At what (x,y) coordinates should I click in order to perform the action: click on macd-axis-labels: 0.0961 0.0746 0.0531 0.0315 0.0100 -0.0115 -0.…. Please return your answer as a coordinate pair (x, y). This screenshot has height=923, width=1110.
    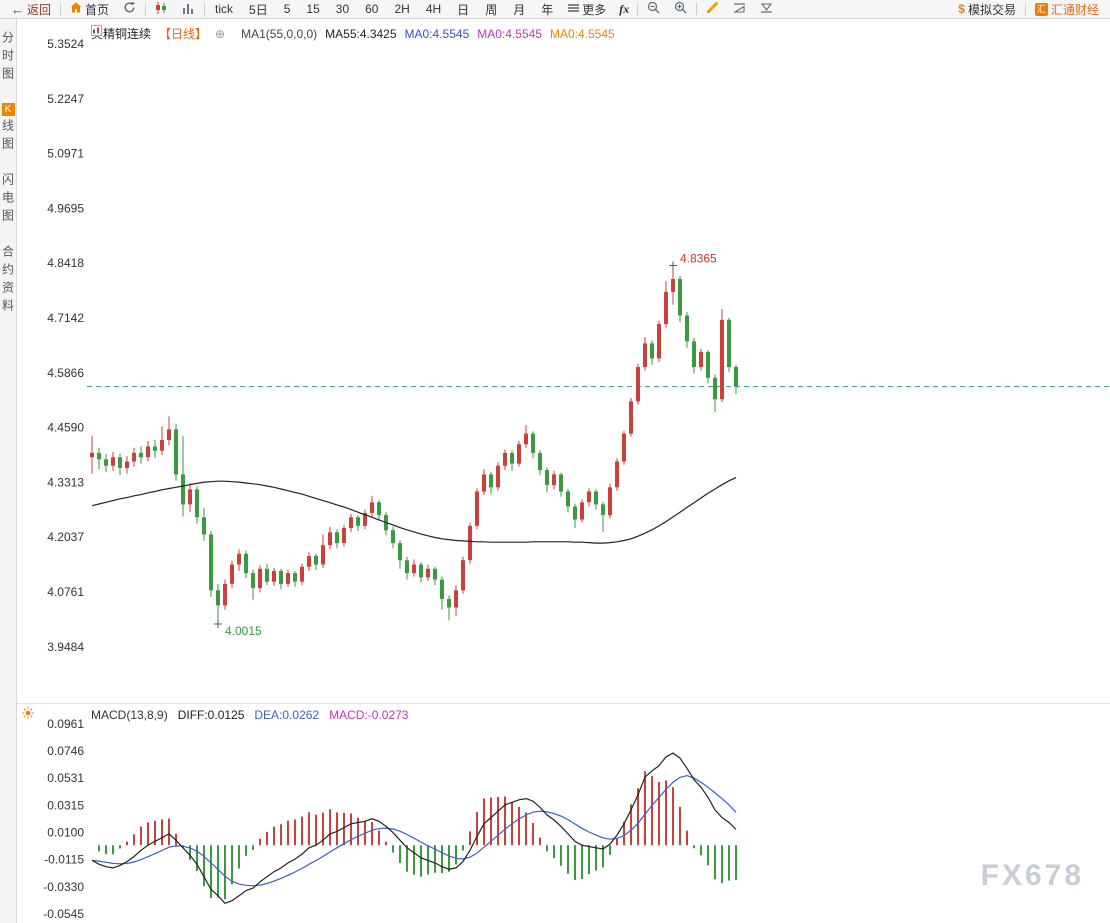
    Looking at the image, I should click on (63, 819).